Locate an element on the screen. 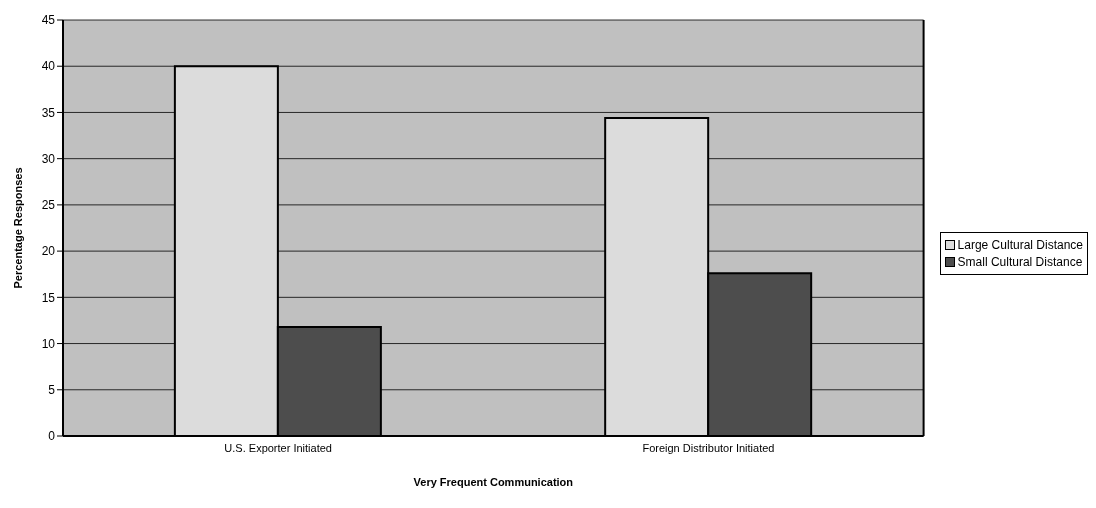 This screenshot has width=1096, height=508. y-tick-label: 25 is located at coordinates (48, 205).